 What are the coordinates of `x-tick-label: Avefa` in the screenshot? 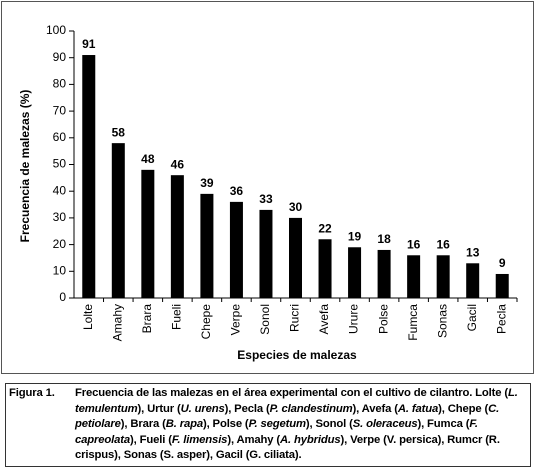 It's located at (324, 319).